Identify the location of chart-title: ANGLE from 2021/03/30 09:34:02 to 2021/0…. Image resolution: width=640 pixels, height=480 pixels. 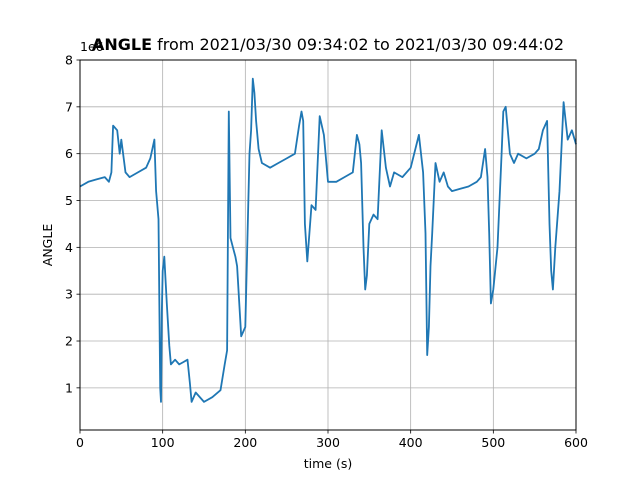
(328, 44).